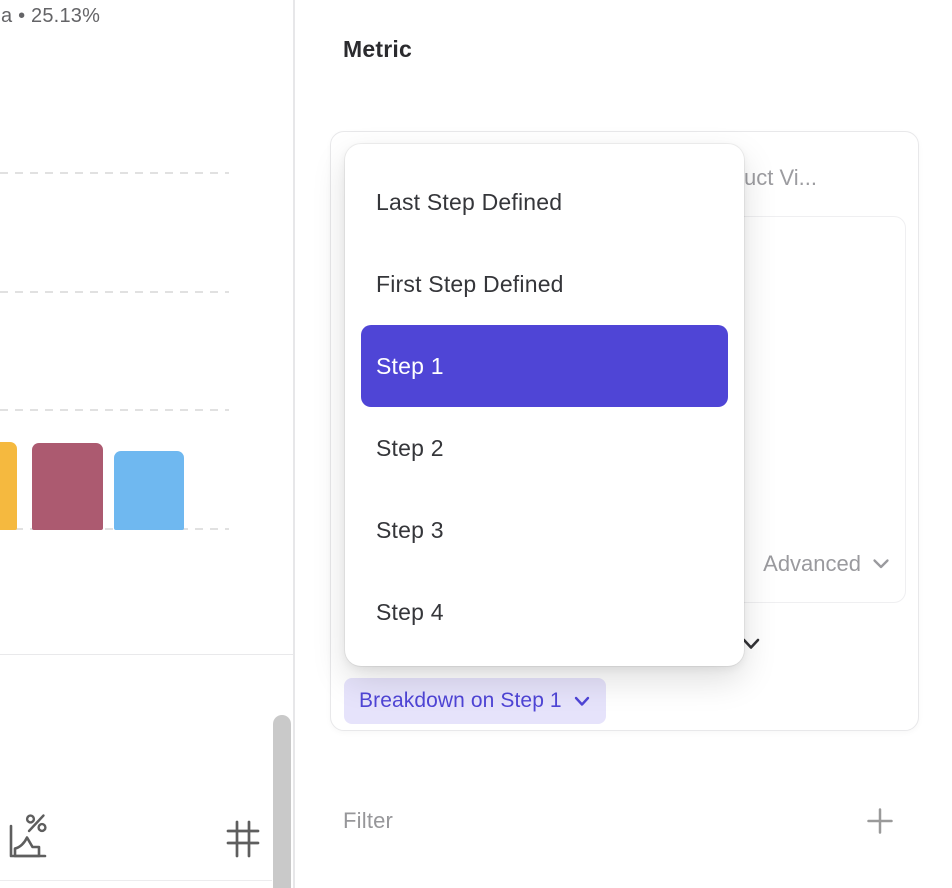 This screenshot has height=888, width=952. What do you see at coordinates (544, 612) in the screenshot?
I see `dropdown-option-step-4: Step 4` at bounding box center [544, 612].